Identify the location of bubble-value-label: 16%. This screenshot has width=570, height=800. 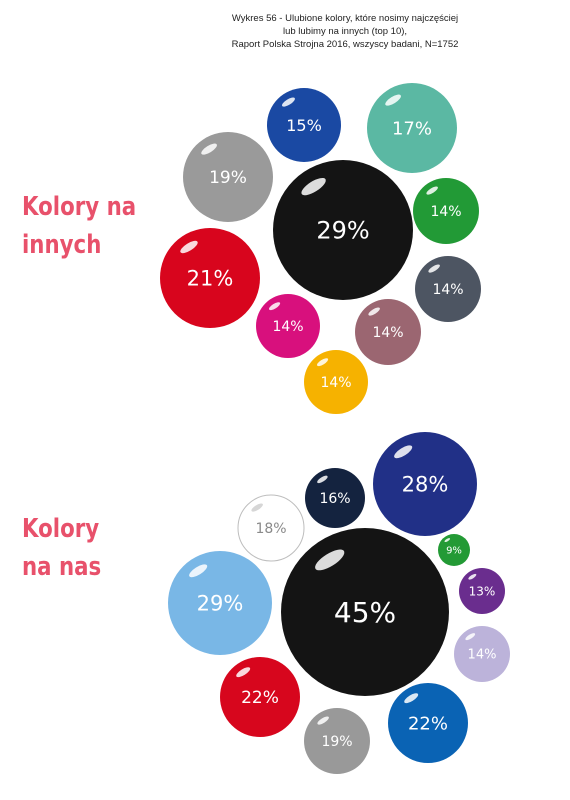
(334, 499).